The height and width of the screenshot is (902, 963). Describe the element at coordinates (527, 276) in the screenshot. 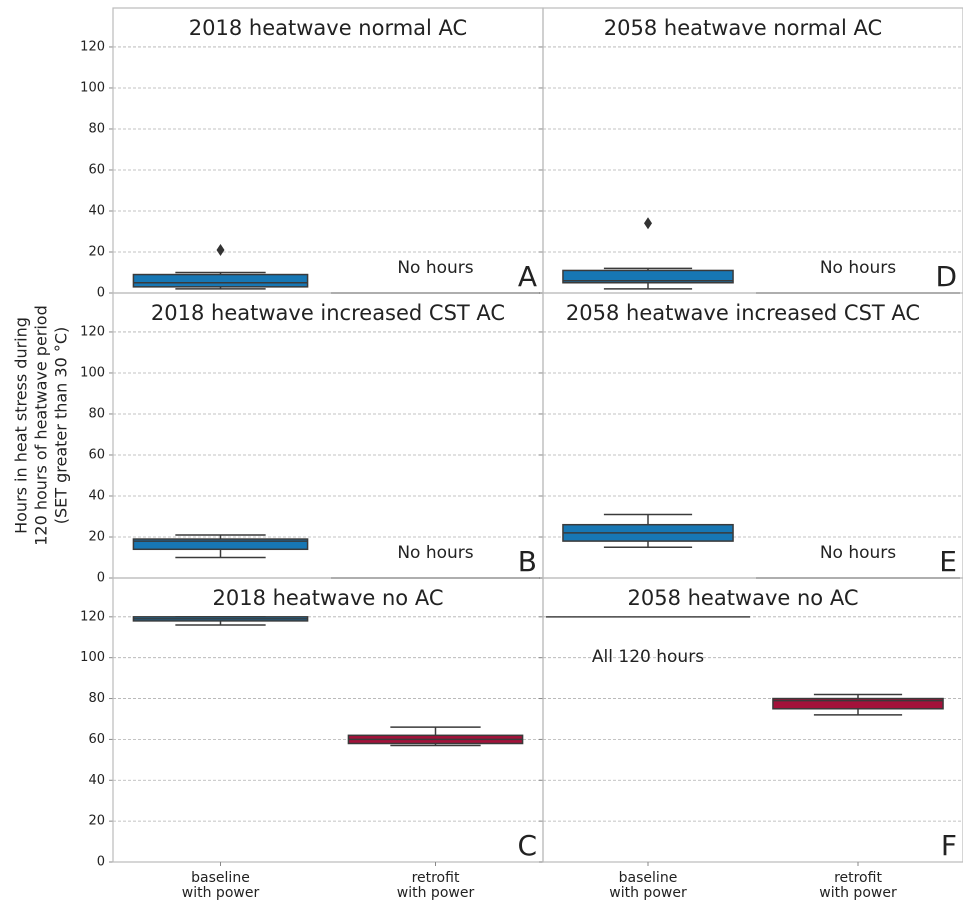

I see `panel-letter: A` at that location.